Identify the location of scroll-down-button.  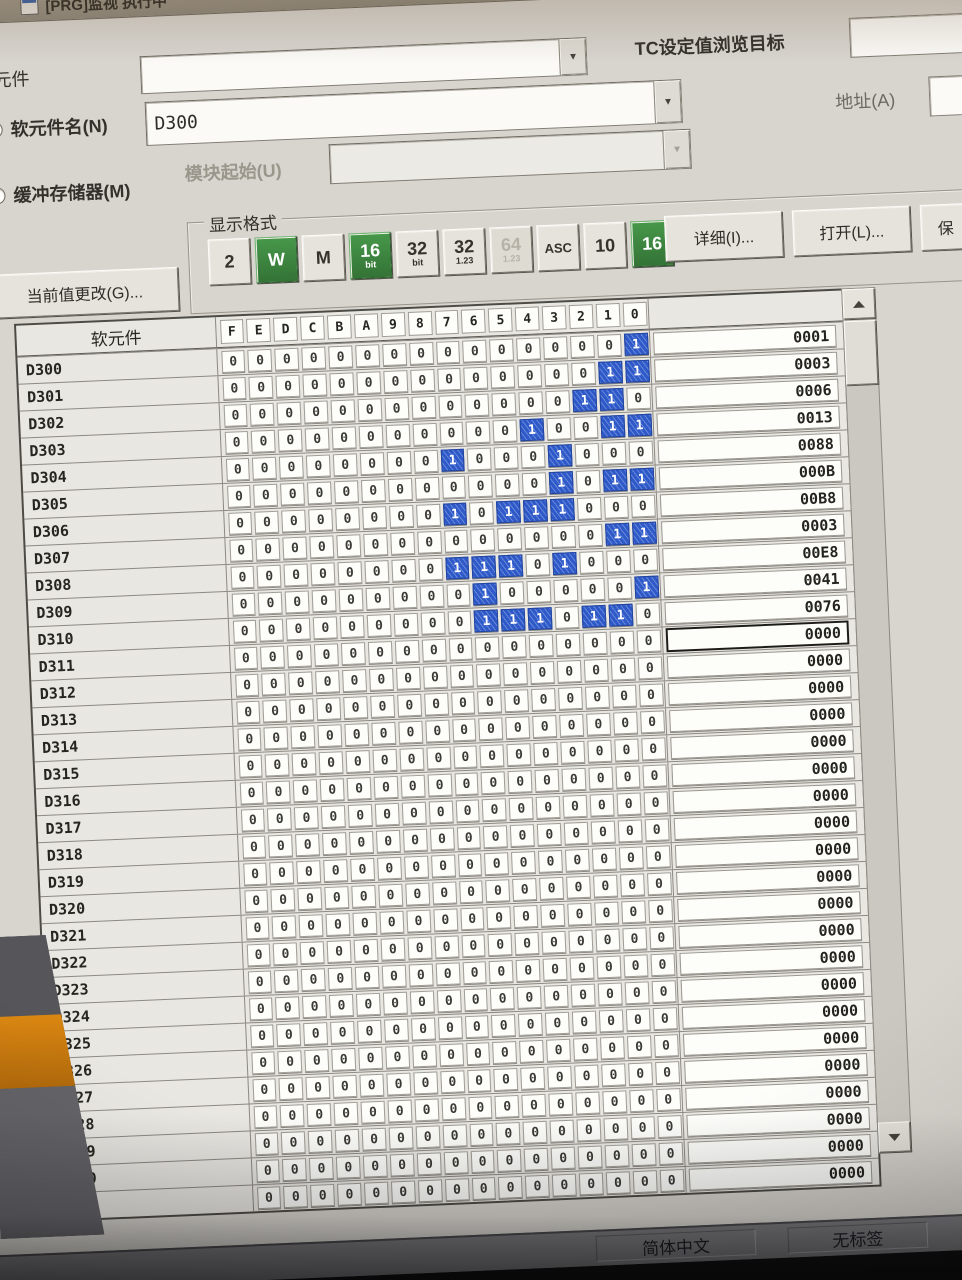
(894, 1137).